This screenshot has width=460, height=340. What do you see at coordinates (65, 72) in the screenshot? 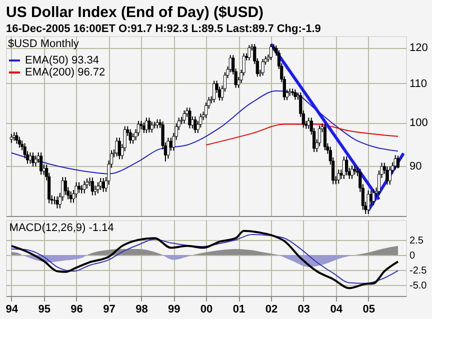
I see `legend-label: EMA(200) 96.72` at bounding box center [65, 72].